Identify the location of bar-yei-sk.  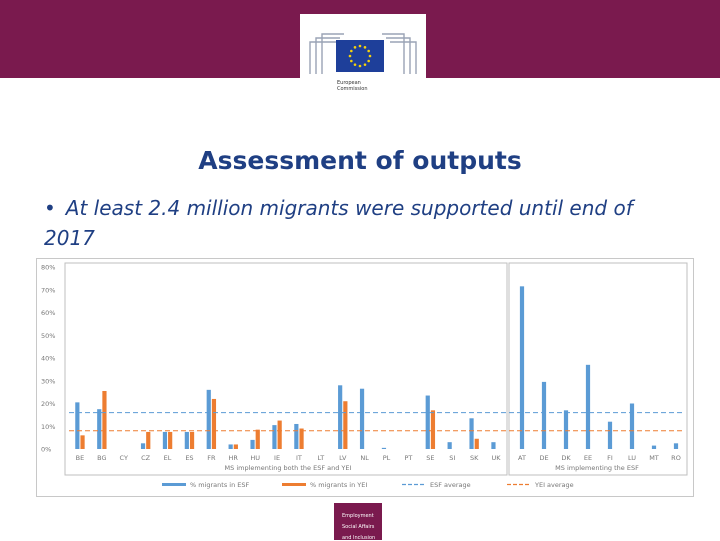
(476, 443).